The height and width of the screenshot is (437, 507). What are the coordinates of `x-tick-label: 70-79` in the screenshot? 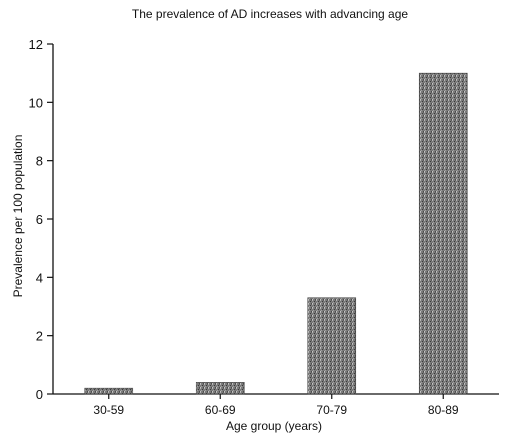 It's located at (331, 410).